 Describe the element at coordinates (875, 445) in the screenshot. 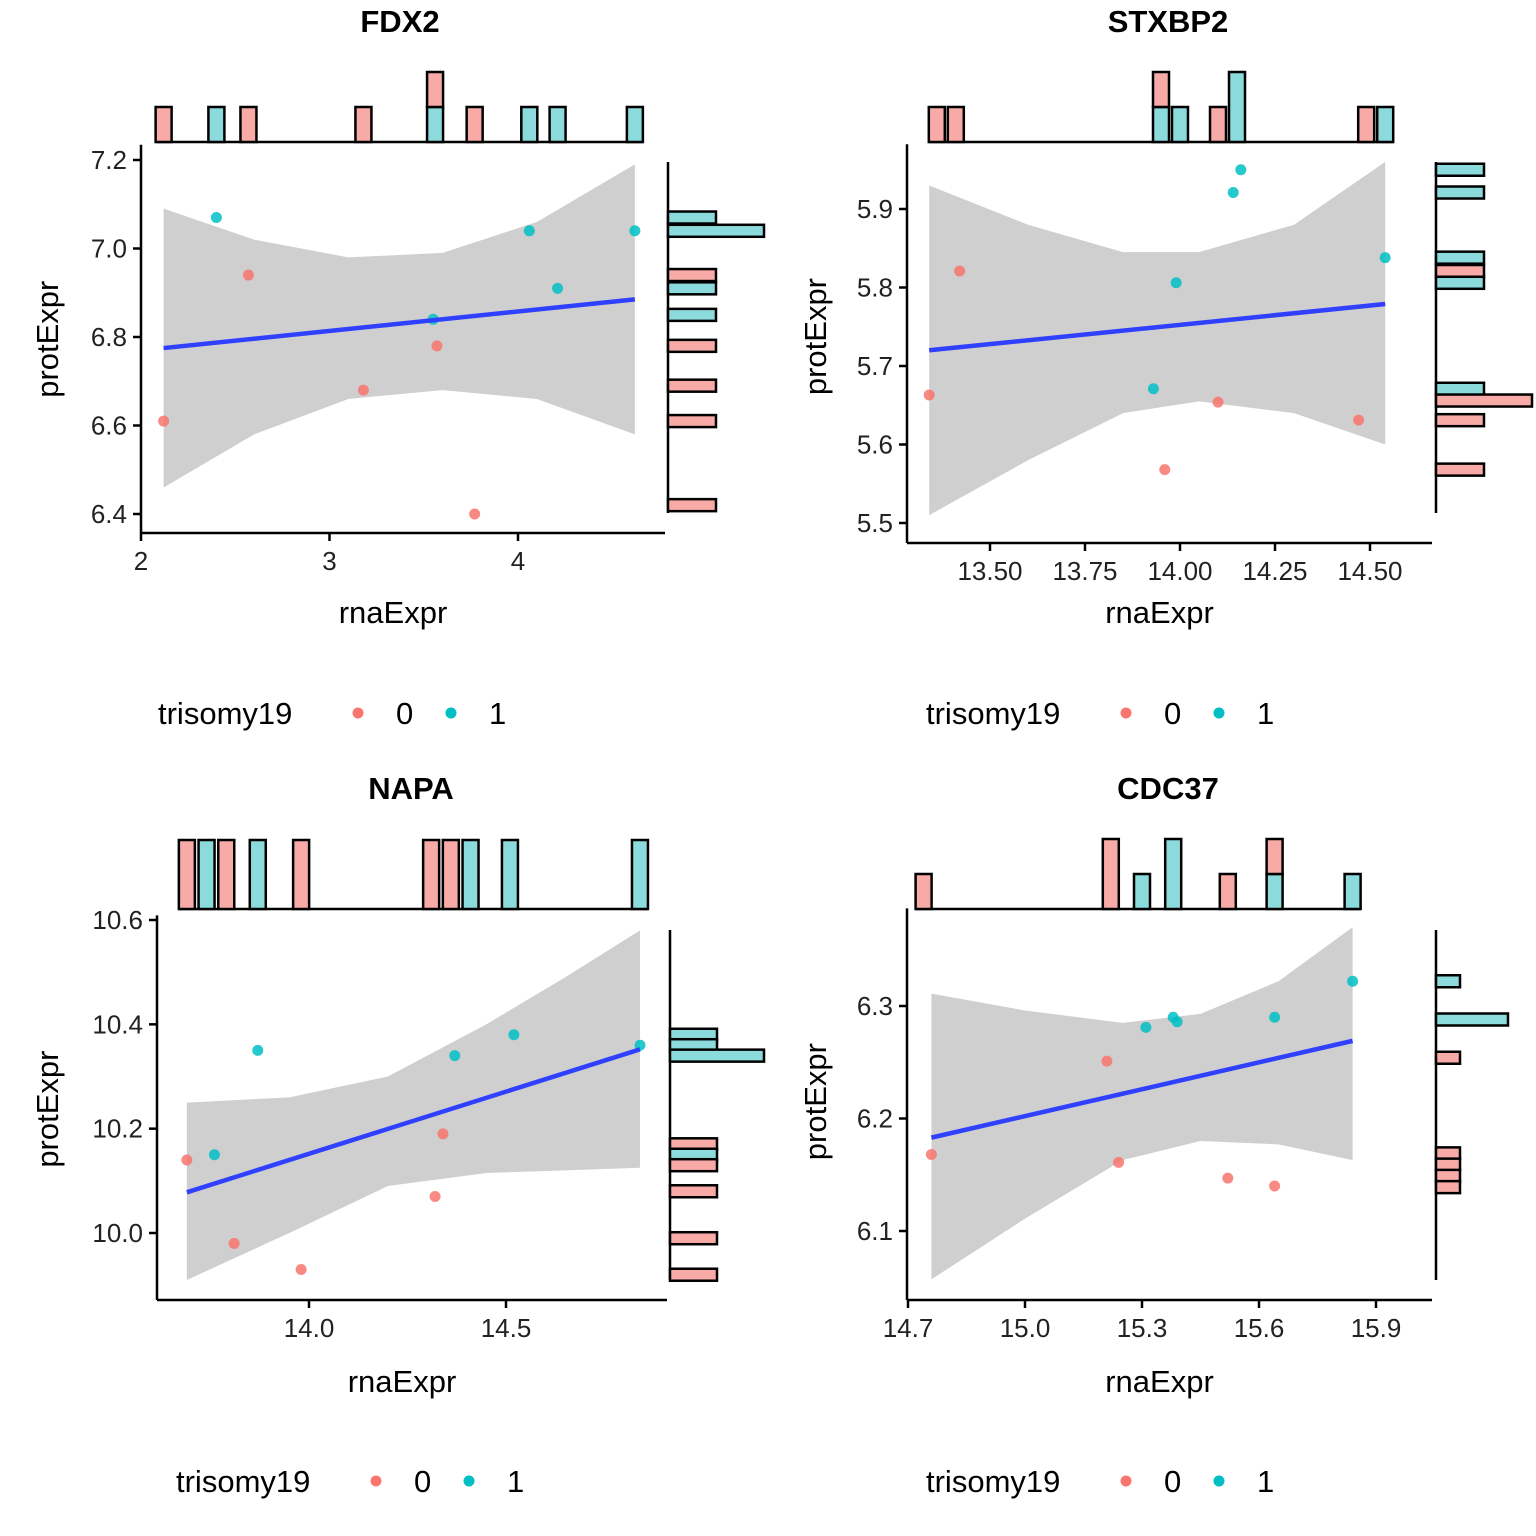

I see `y-tick-label: 5.6` at that location.